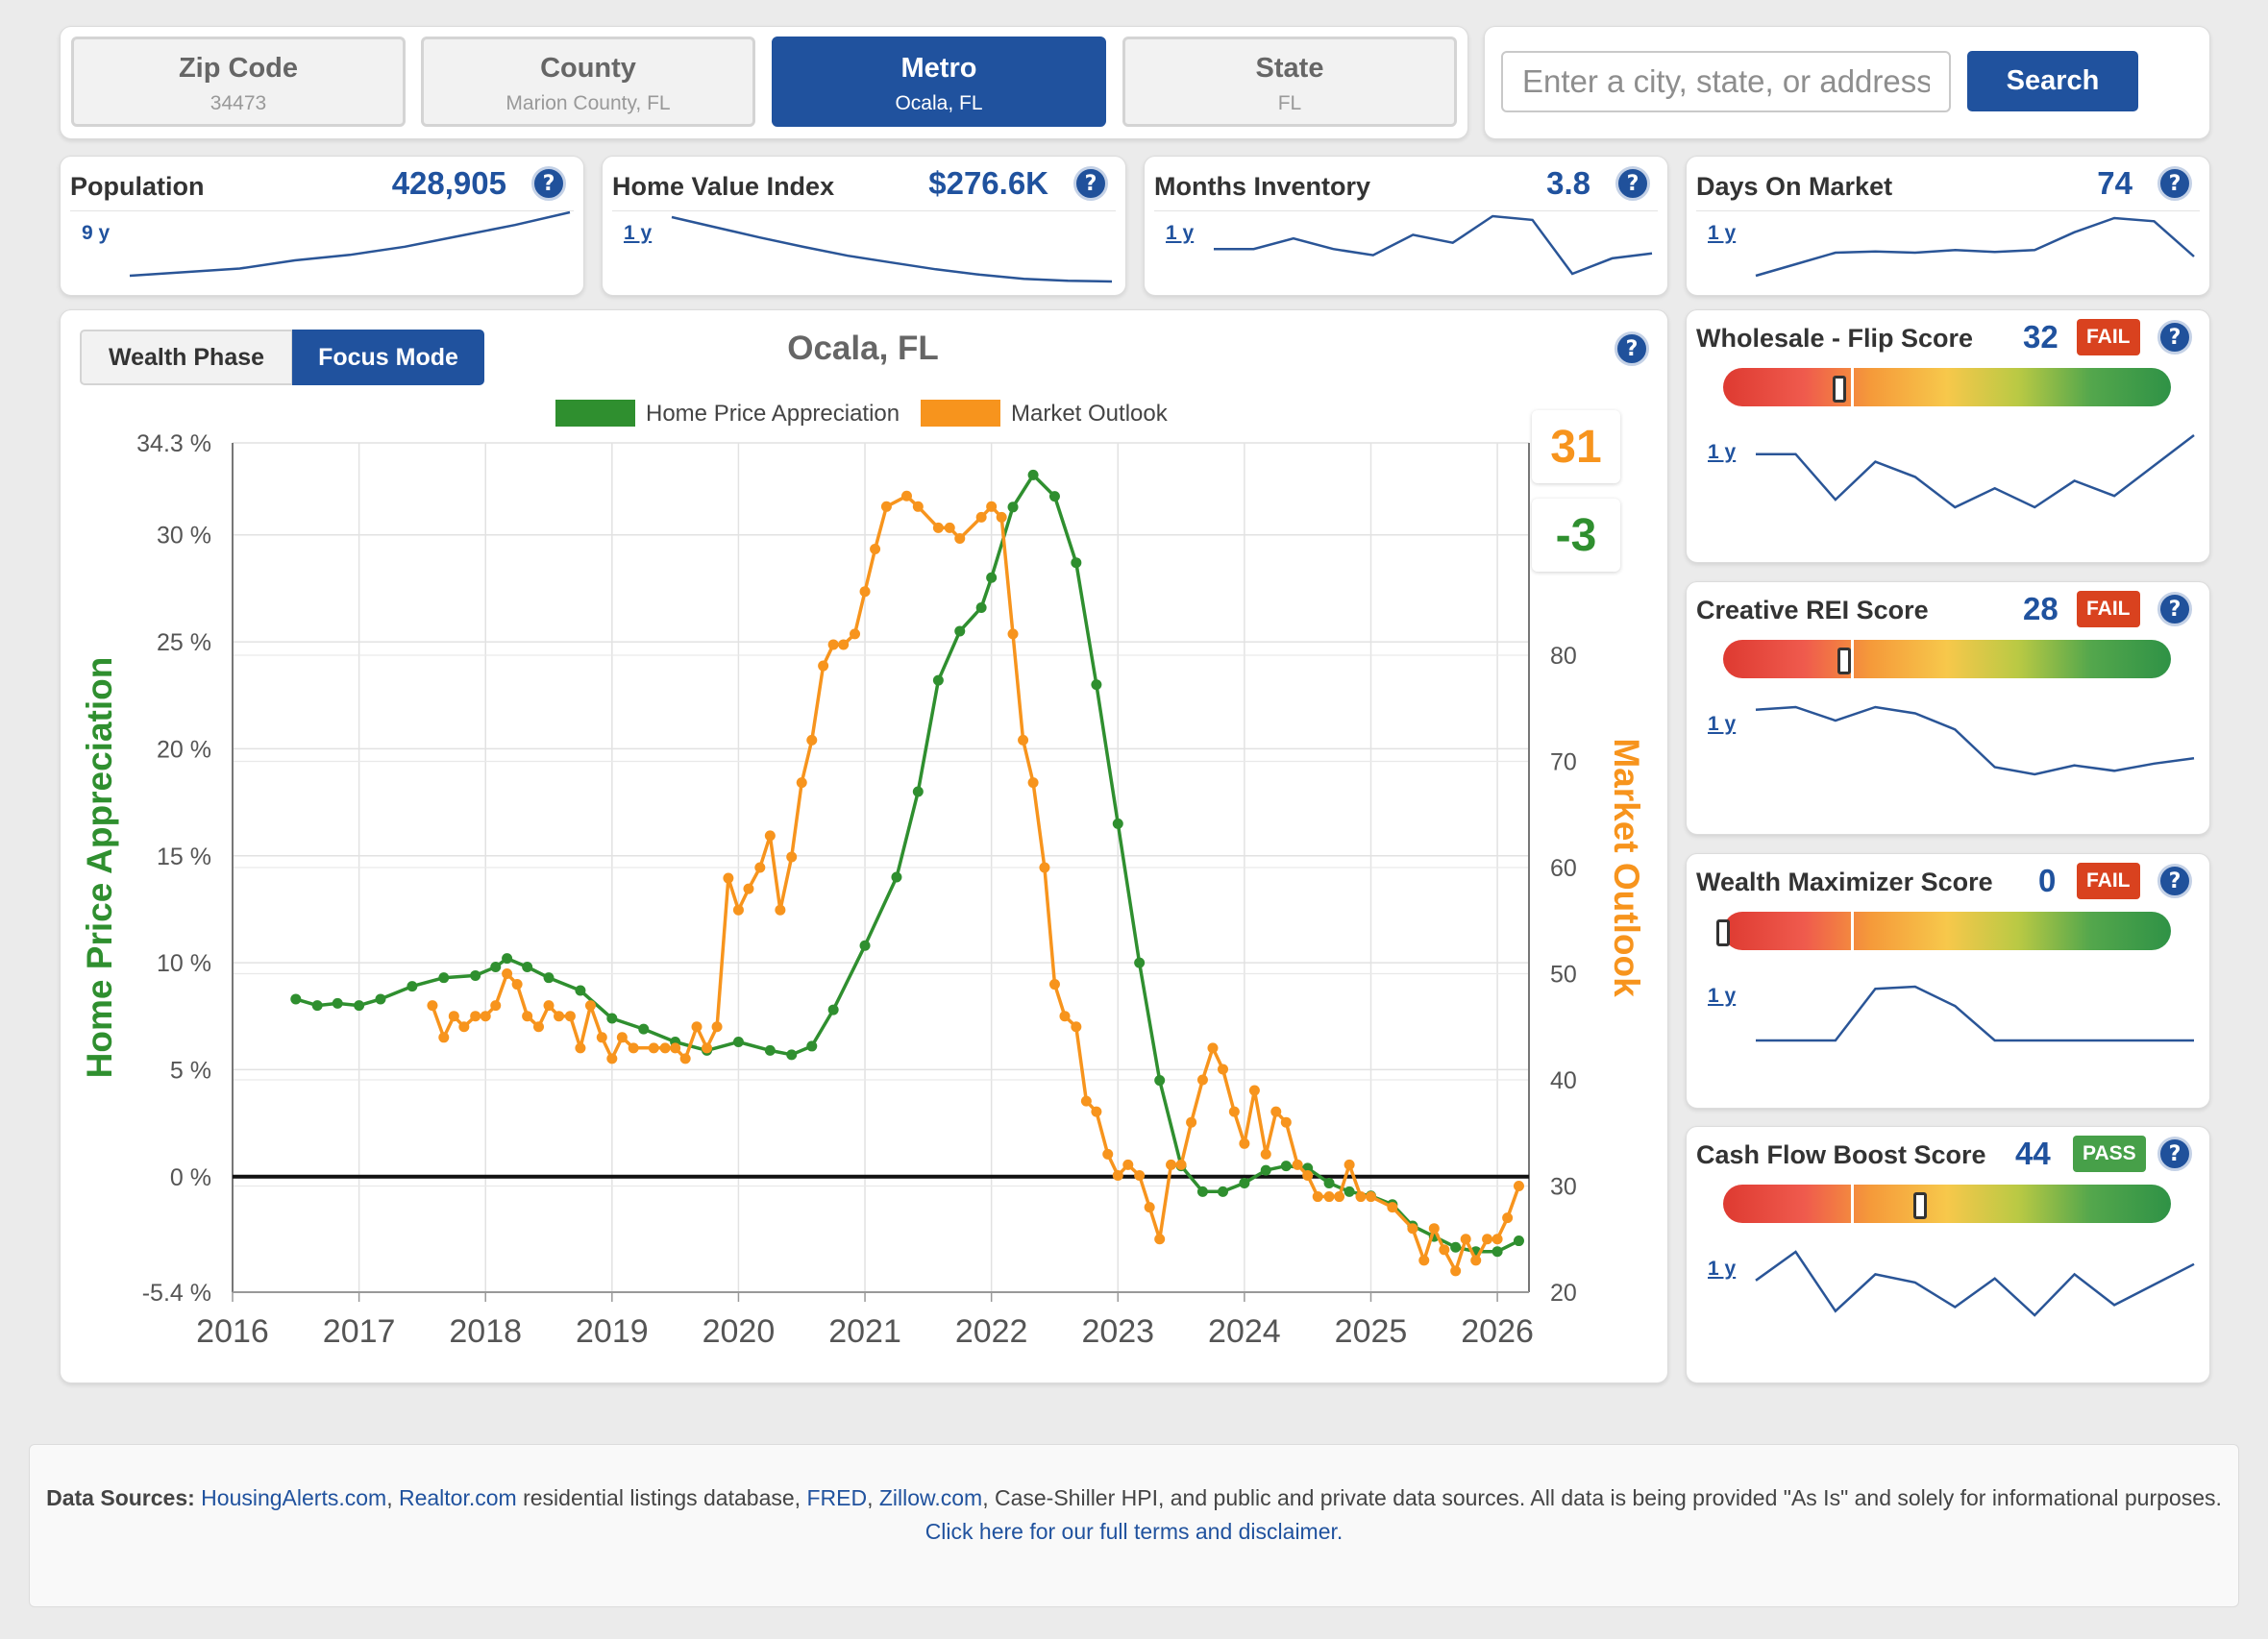  I want to click on tab-county: County Marion County, FL, so click(588, 82).